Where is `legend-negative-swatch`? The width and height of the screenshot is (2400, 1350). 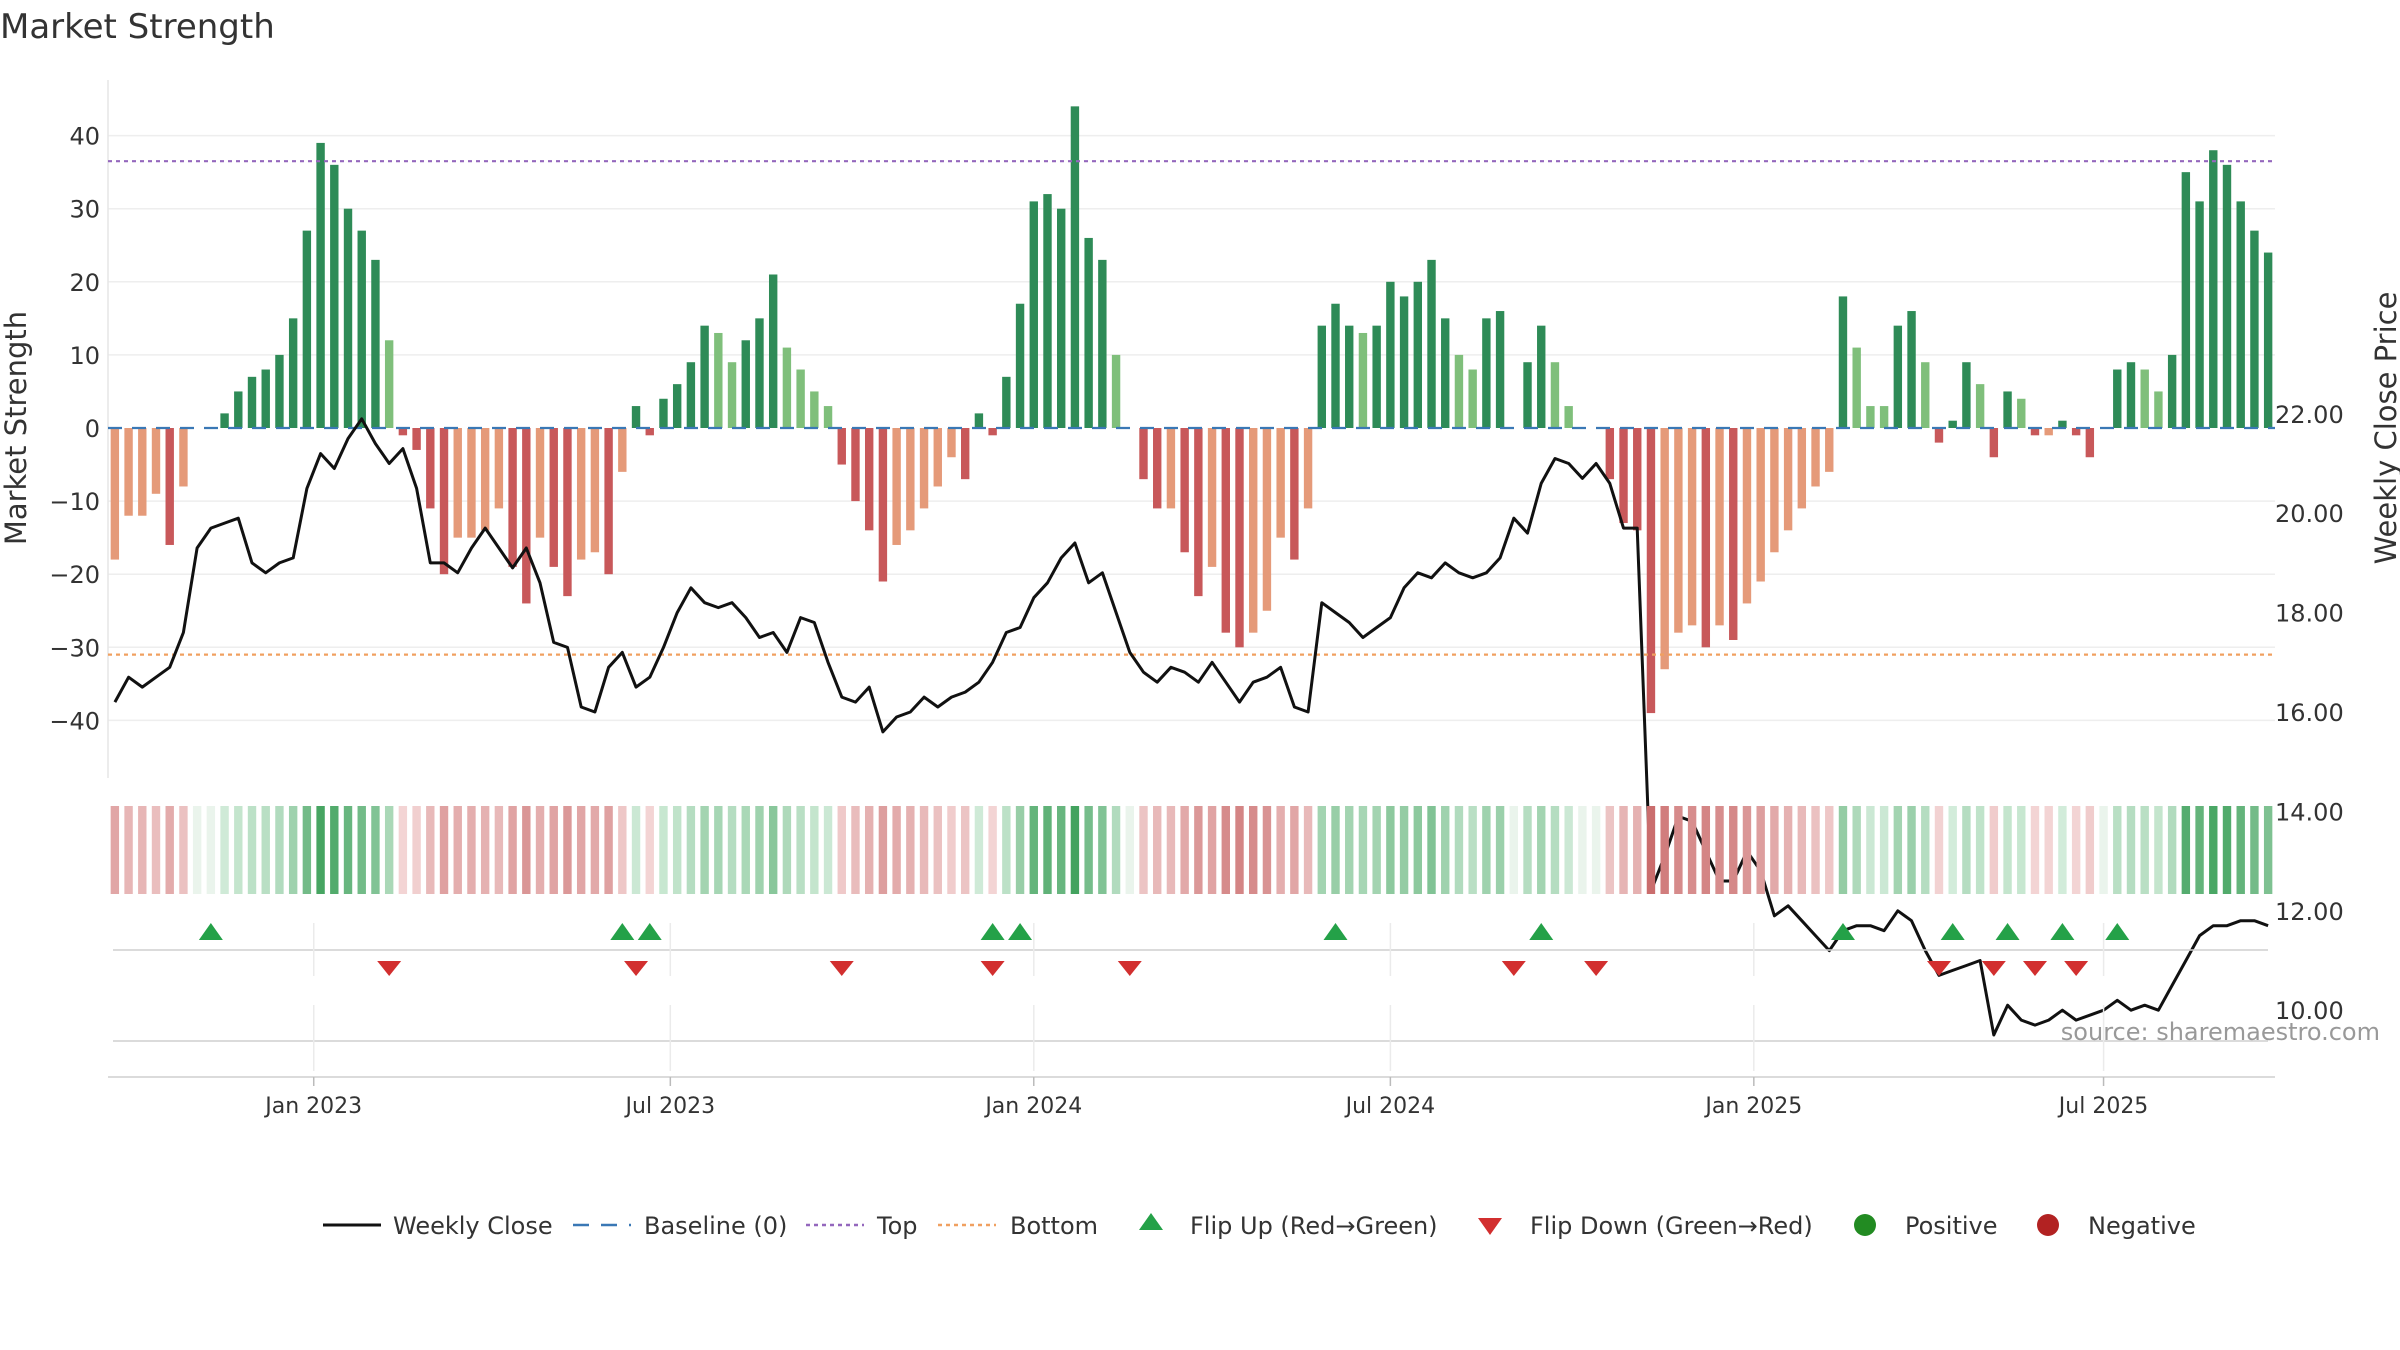
legend-negative-swatch is located at coordinates (2048, 1225).